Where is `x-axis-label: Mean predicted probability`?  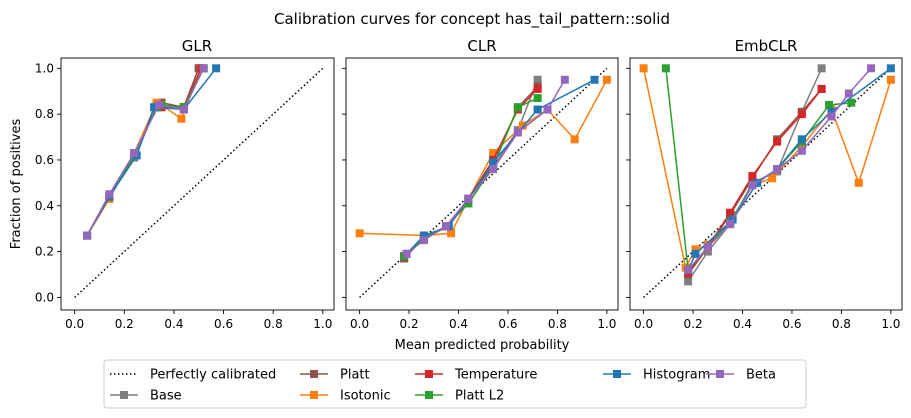
x-axis-label: Mean predicted probability is located at coordinates (482, 345).